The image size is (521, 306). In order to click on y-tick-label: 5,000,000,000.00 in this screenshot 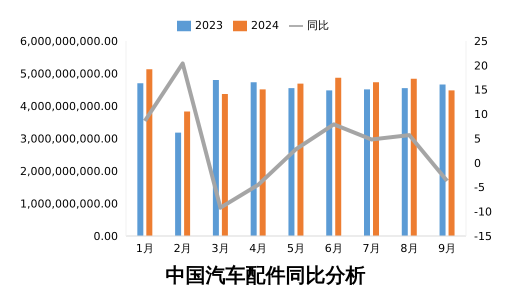, I will do `click(69, 73)`.